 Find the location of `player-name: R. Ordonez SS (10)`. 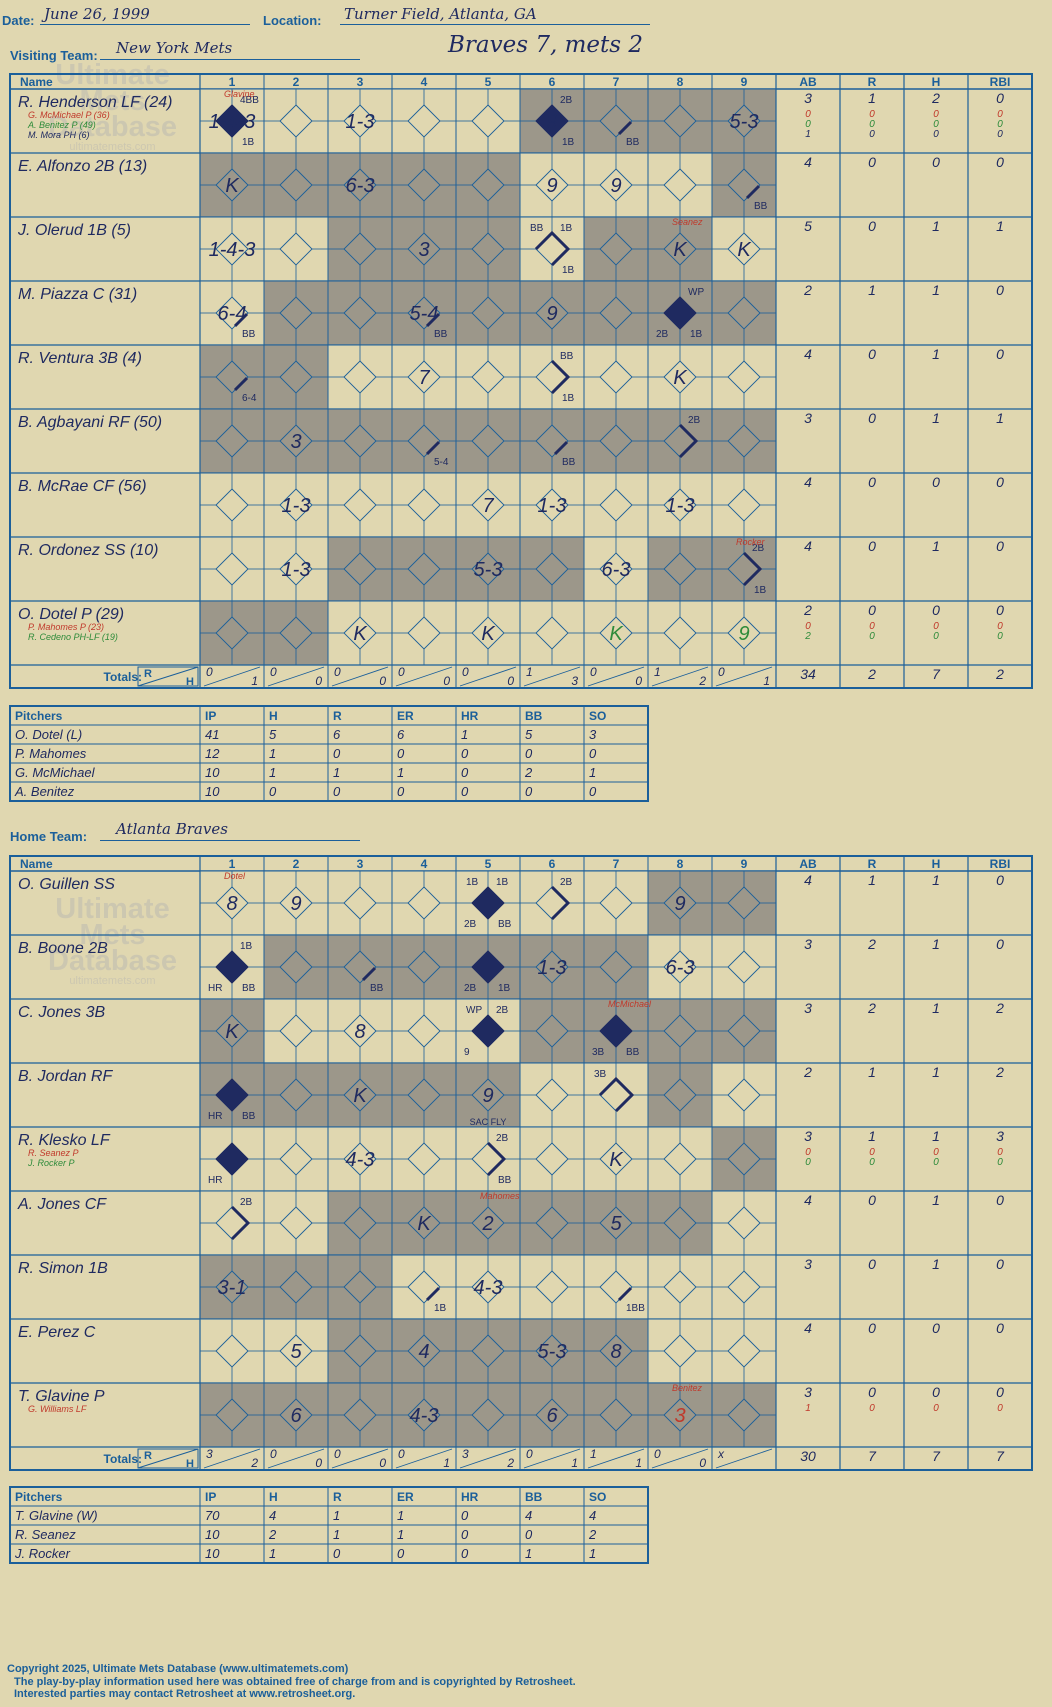

player-name: R. Ordonez SS (10) is located at coordinates (88, 550).